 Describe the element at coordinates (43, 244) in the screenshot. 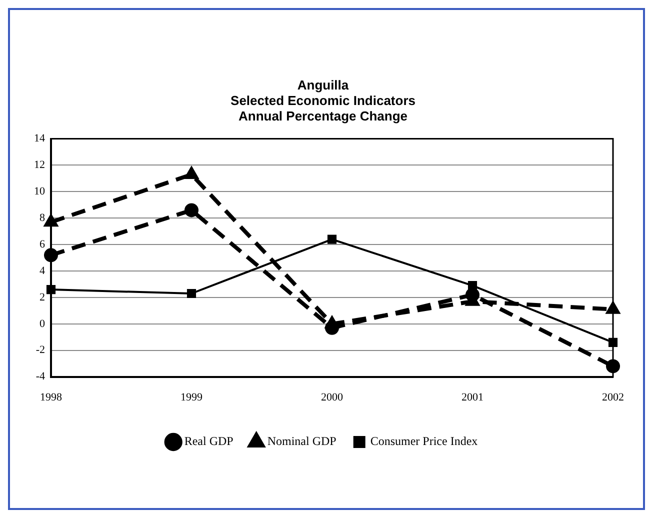

I see `y-tick-label: 6` at that location.